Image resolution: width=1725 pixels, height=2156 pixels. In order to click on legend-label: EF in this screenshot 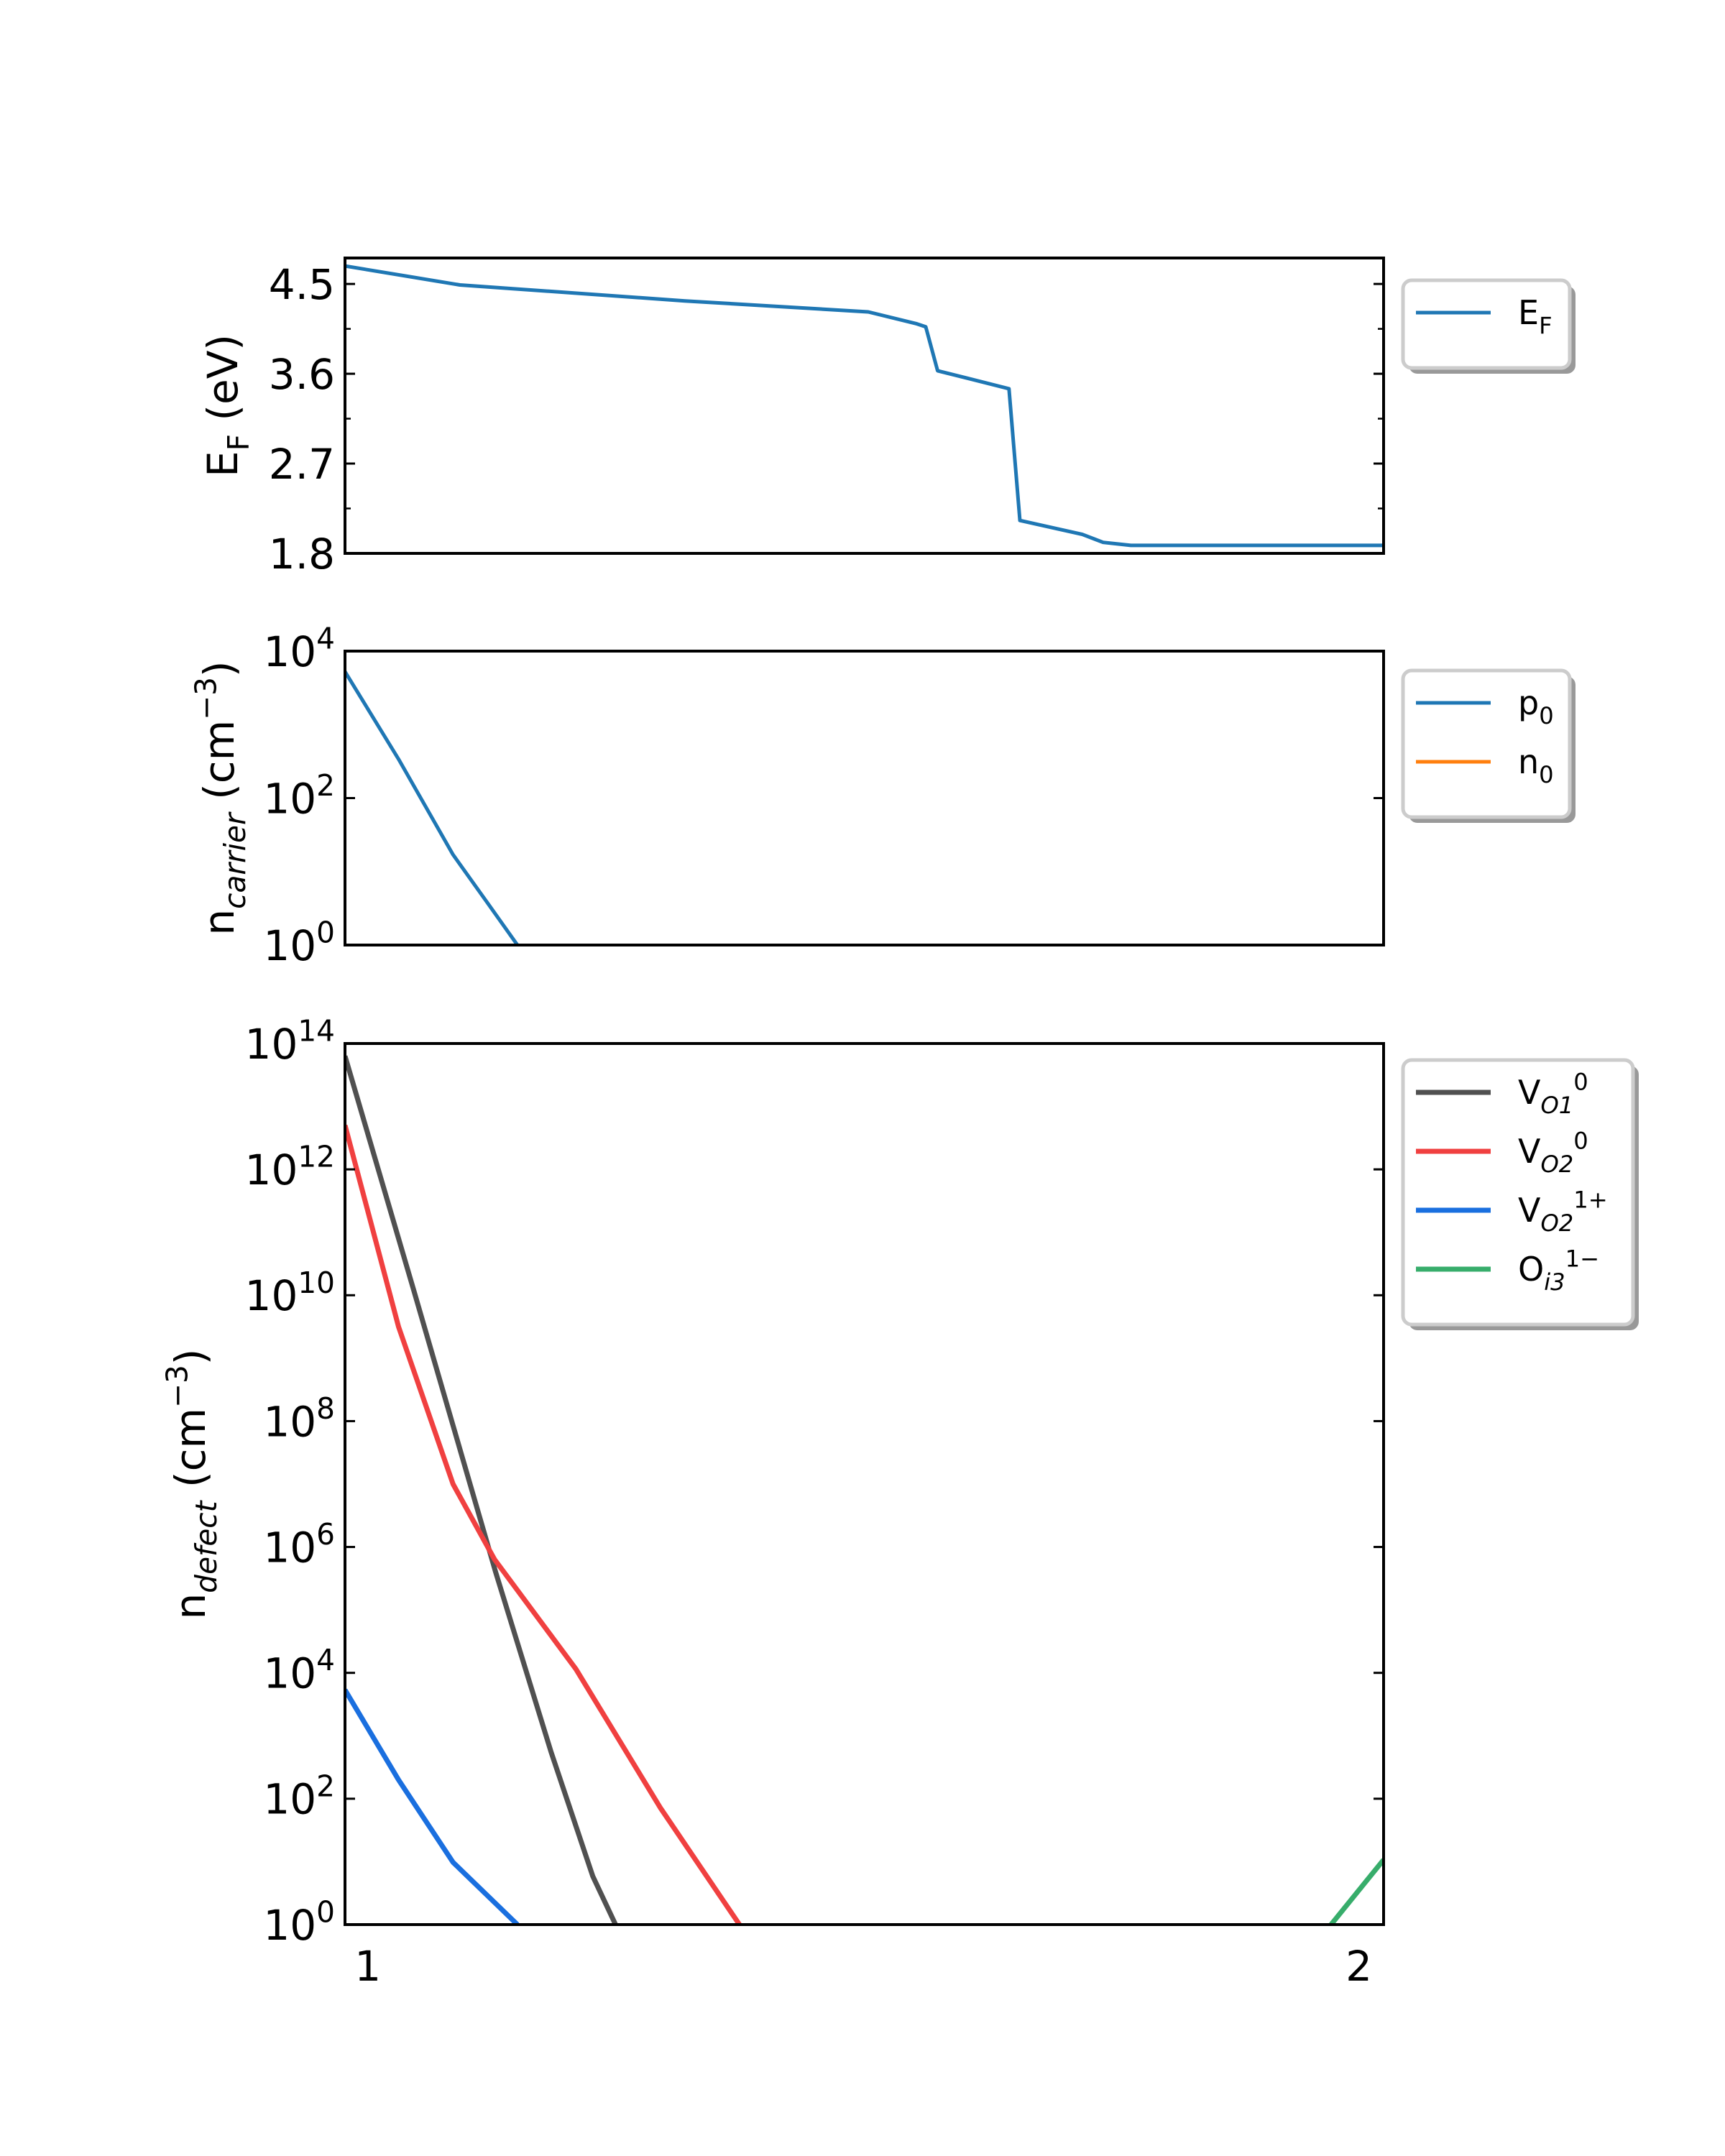, I will do `click(1535, 316)`.